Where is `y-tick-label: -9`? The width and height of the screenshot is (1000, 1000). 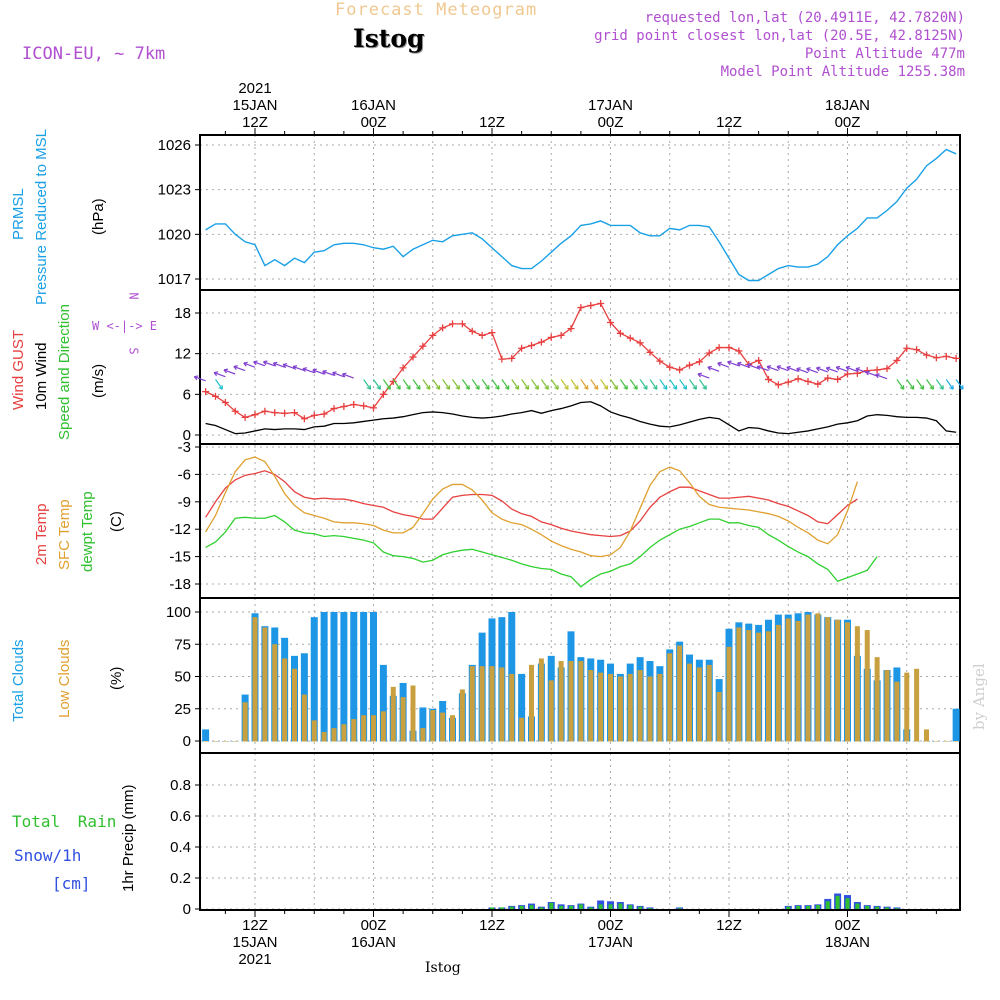 y-tick-label: -9 is located at coordinates (184, 502).